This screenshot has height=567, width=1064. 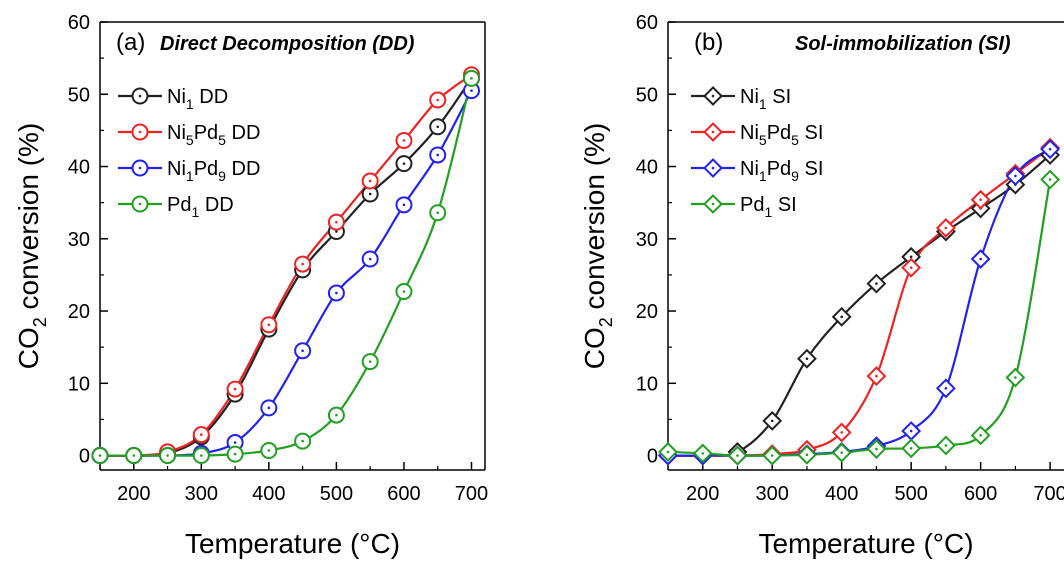 I want to click on legend-label-subscript: 9, so click(x=795, y=176).